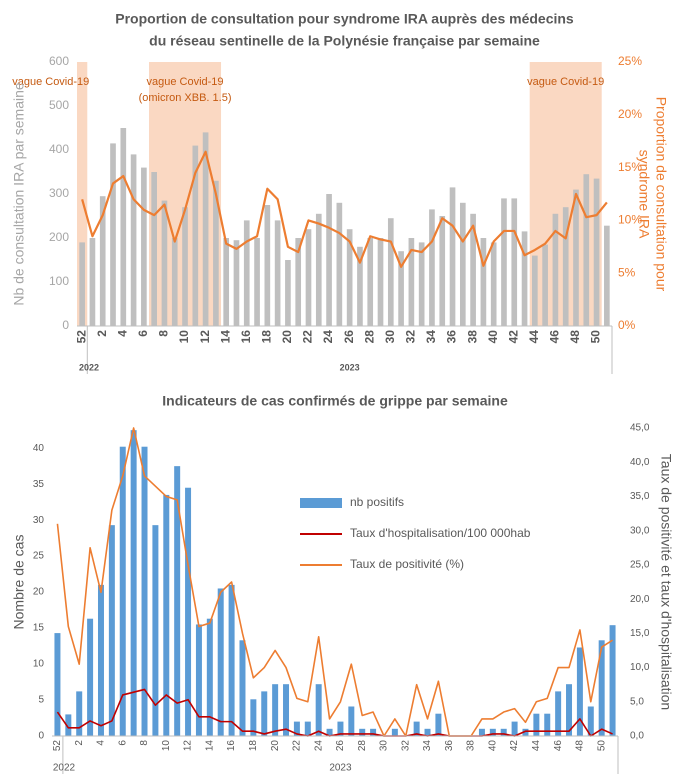  Describe the element at coordinates (640, 428) in the screenshot. I see `y2-tick-label: 45,0` at that location.